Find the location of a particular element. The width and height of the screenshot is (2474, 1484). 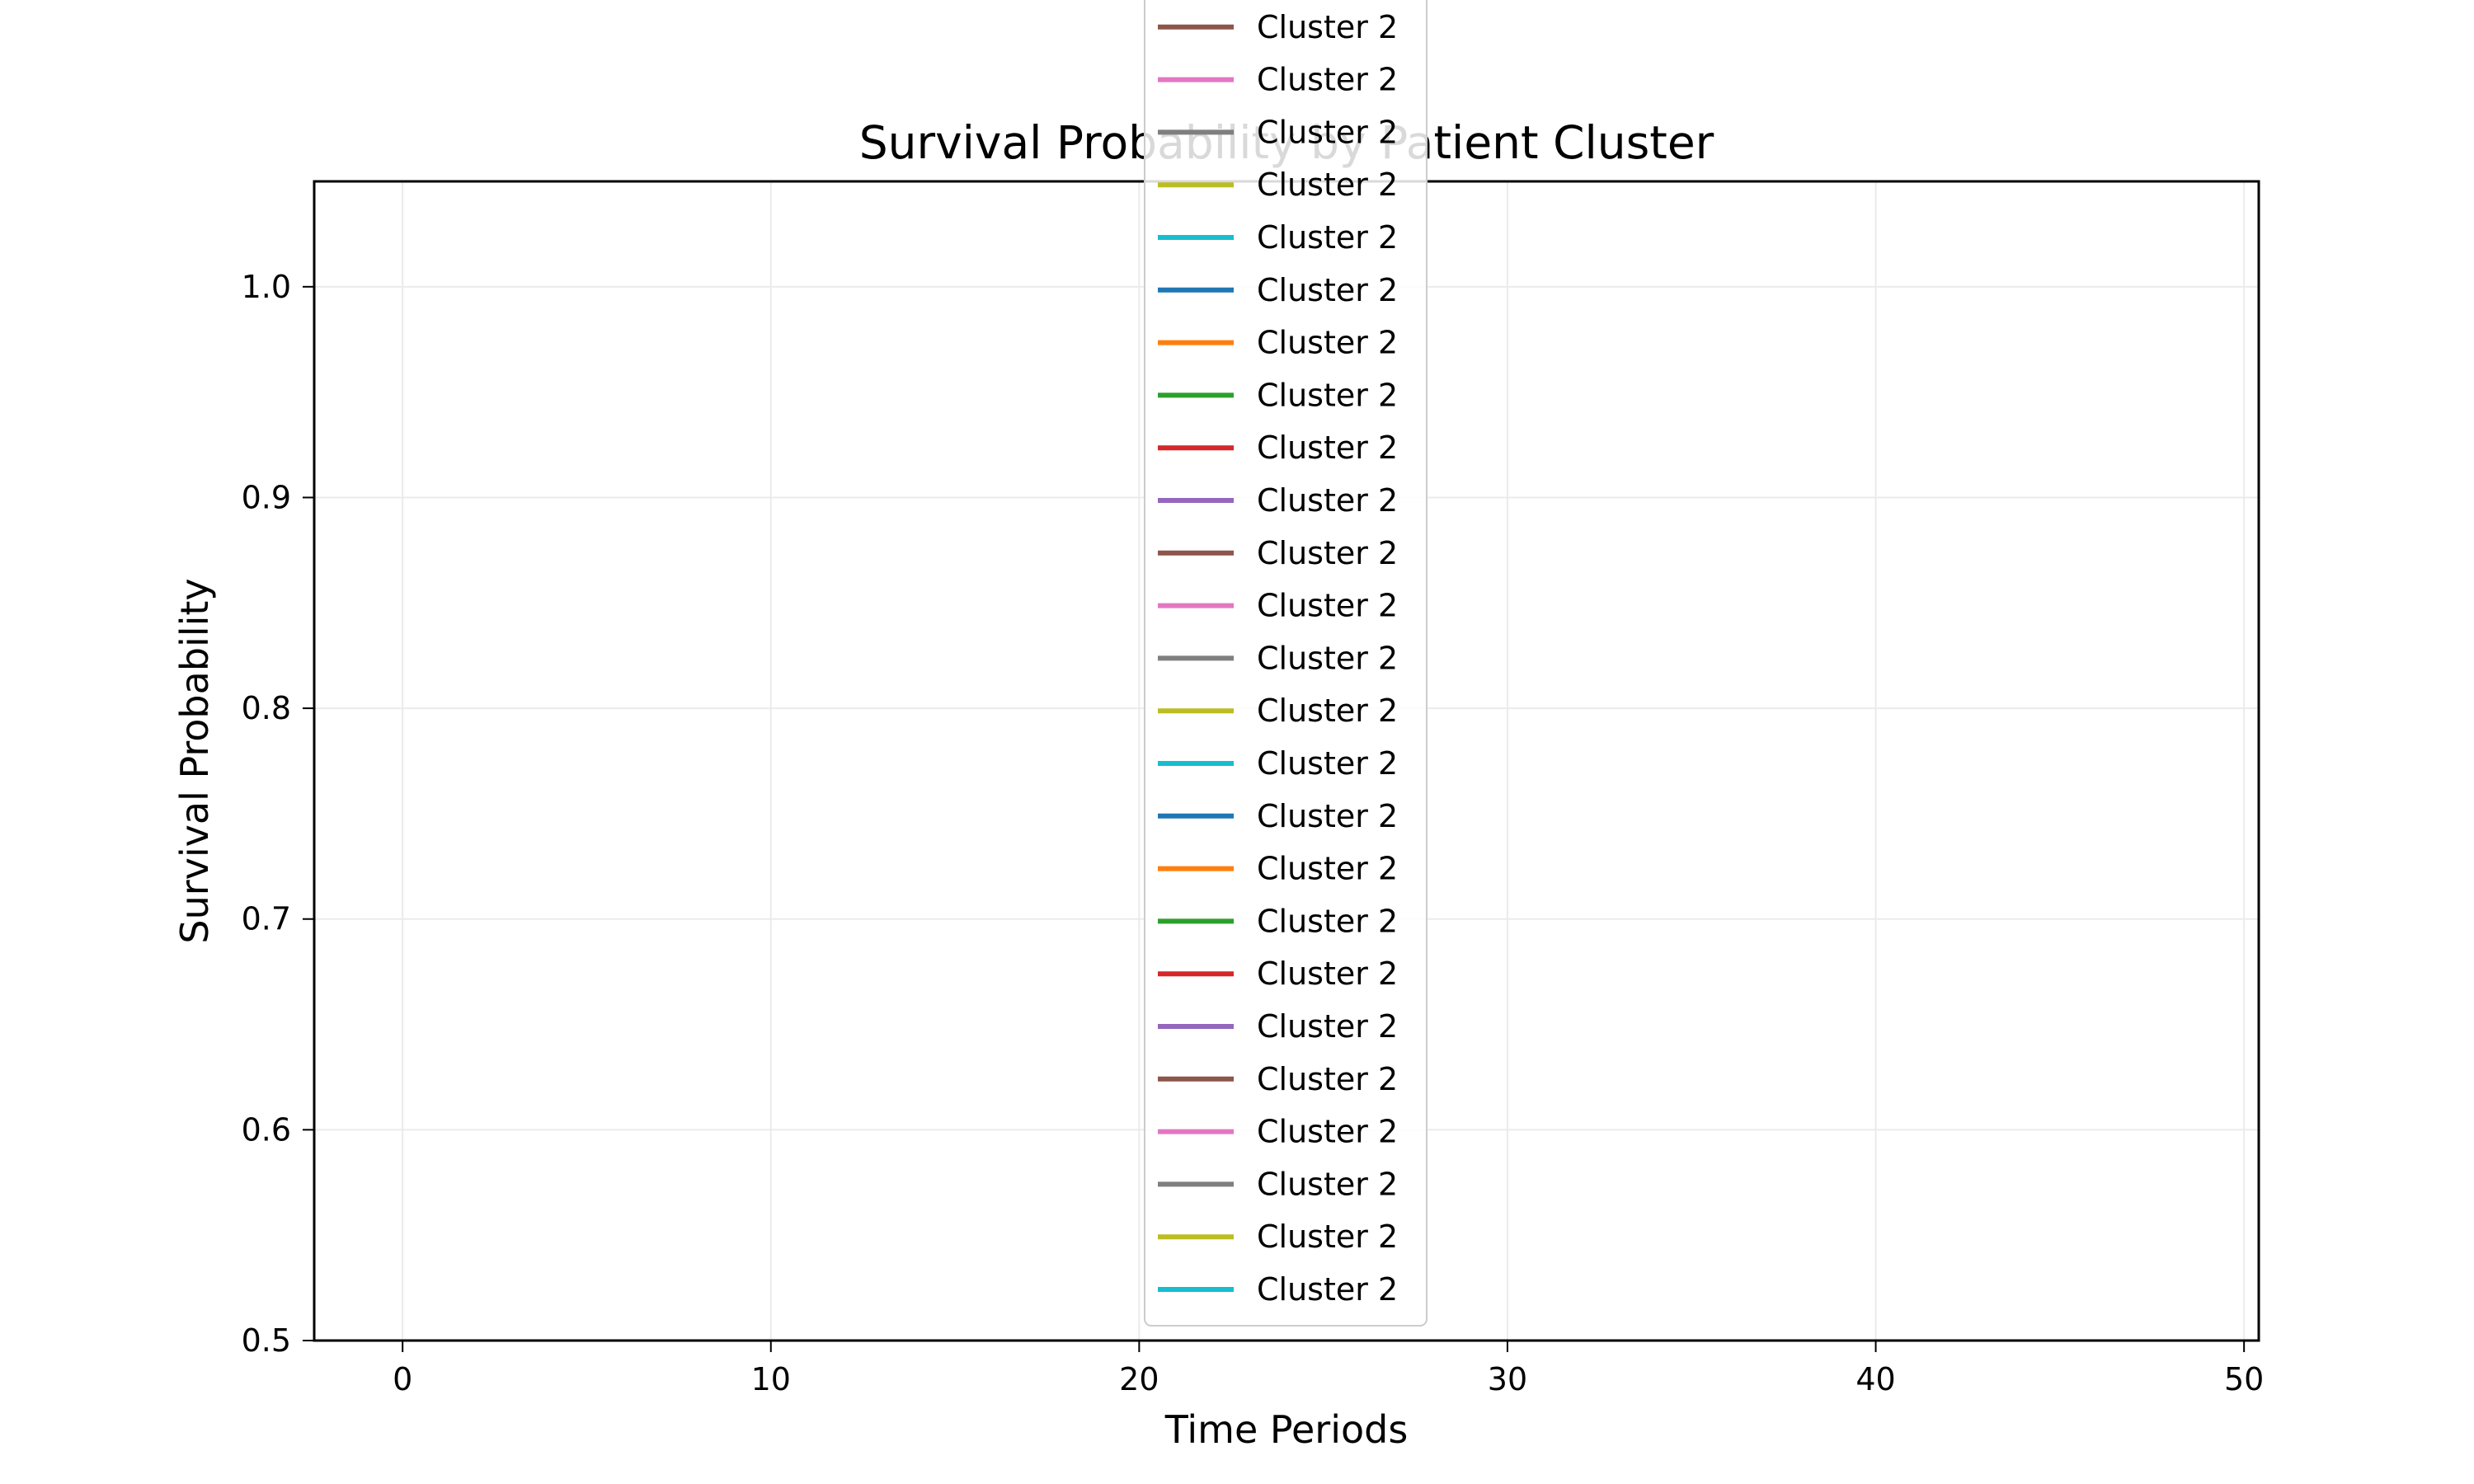

y-tick-label: 1.0 is located at coordinates (266, 287).